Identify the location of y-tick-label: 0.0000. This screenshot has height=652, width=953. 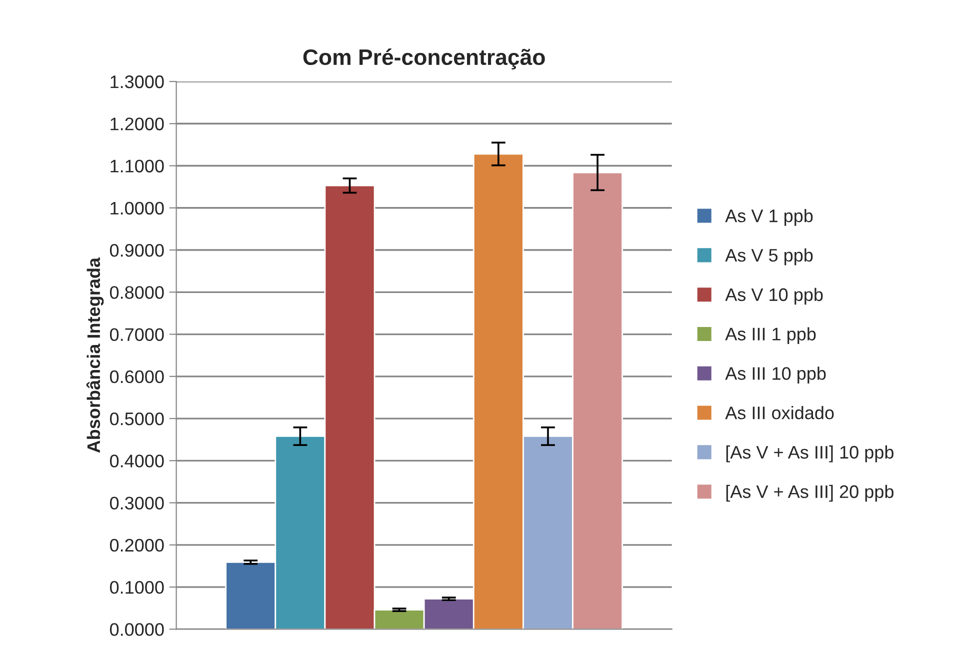
(137, 629).